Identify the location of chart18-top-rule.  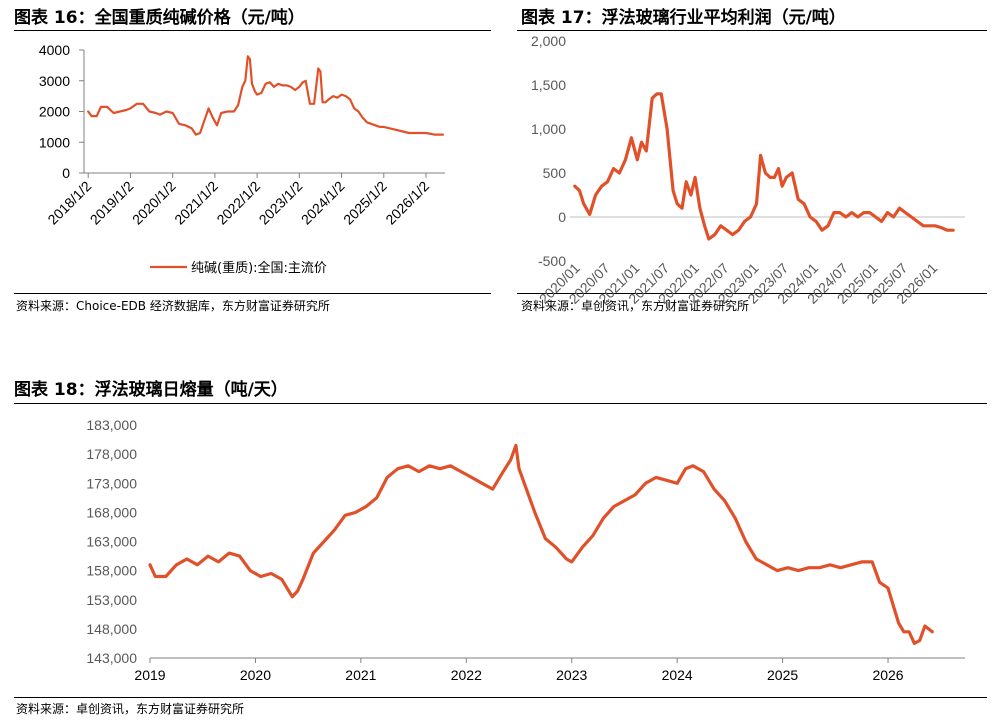
(500, 403).